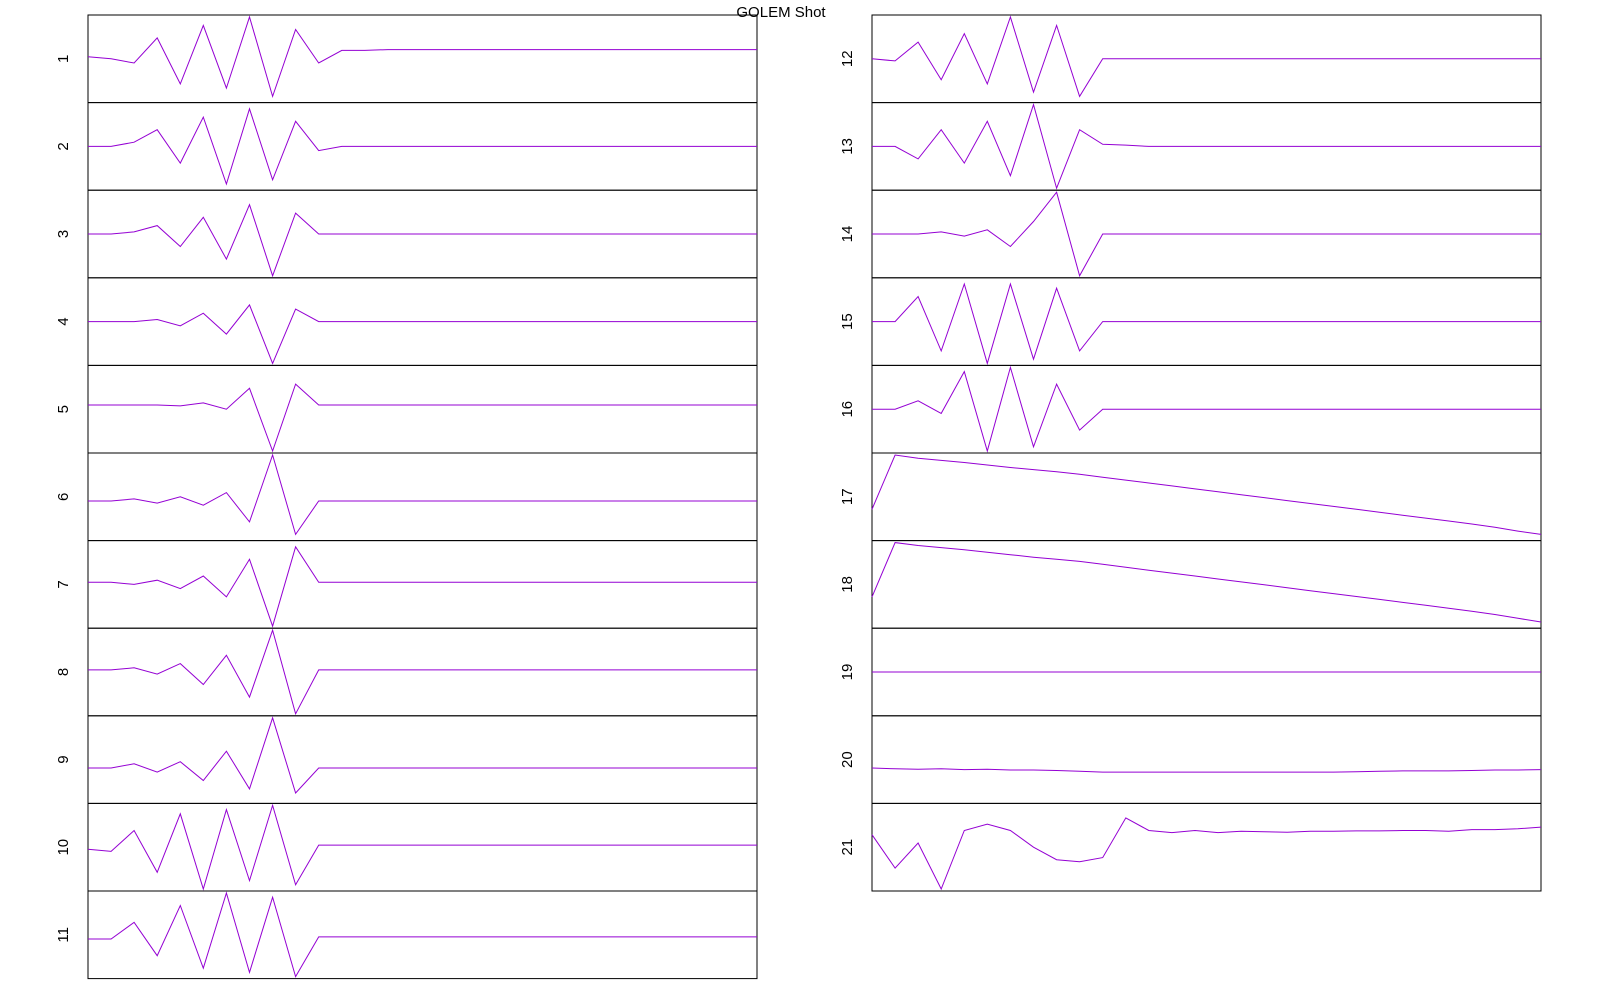 The height and width of the screenshot is (1005, 1600). Describe the element at coordinates (847, 672) in the screenshot. I see `panel-label: 19` at that location.